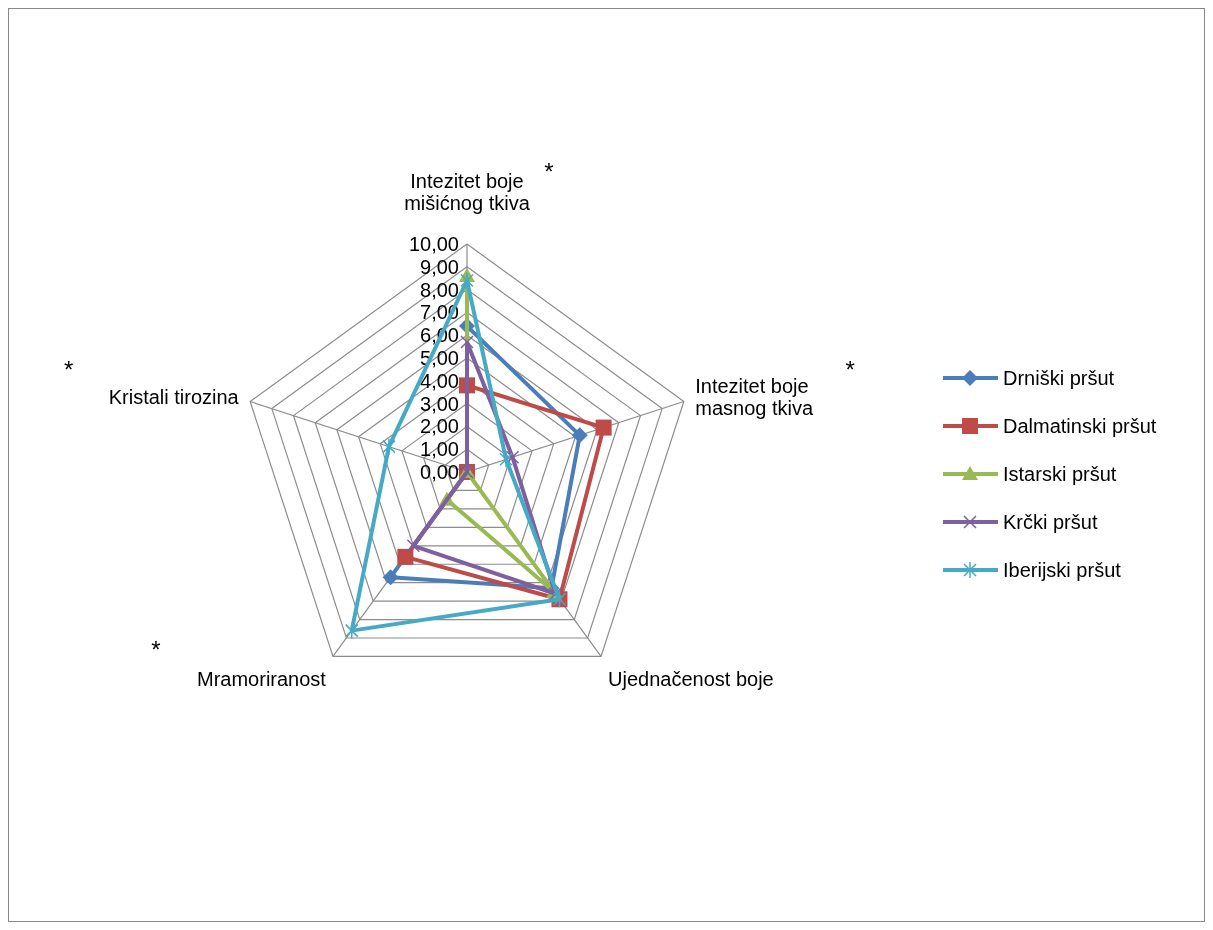  I want to click on spoke-label: Kristali tirozina, so click(174, 396).